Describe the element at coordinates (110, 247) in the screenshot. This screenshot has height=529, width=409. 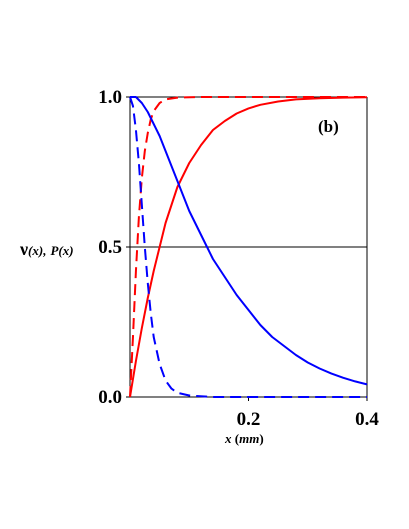
I see `y-tick-label: 0.5` at that location.